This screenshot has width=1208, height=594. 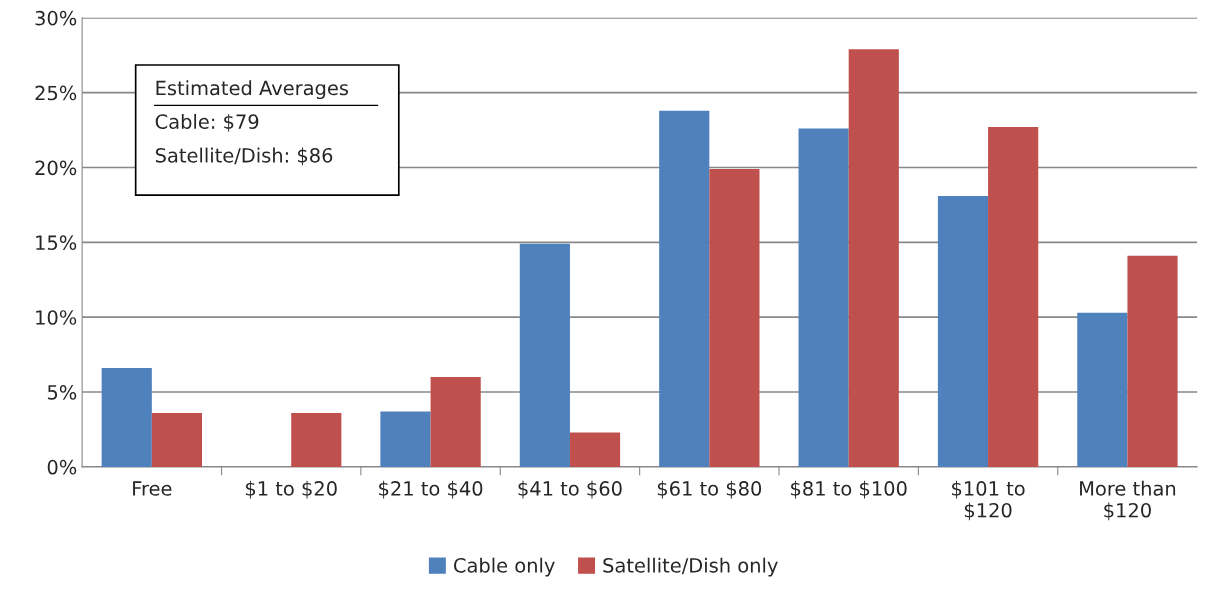 I want to click on annotation: Estimated Averages, so click(x=252, y=90).